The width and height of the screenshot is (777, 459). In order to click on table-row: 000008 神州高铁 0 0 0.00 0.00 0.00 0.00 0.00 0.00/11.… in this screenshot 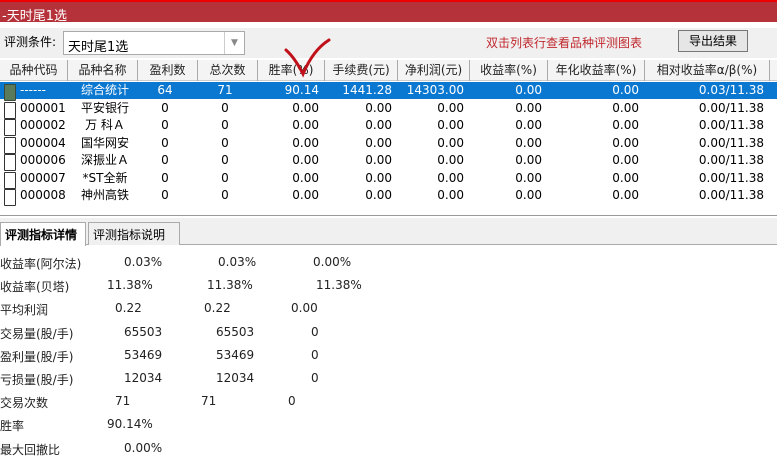, I will do `click(388, 196)`.